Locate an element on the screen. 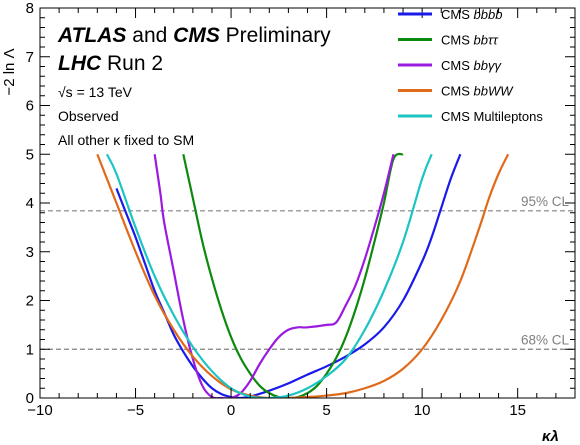 The image size is (580, 445). preliminary-label: Preliminary is located at coordinates (275, 35).